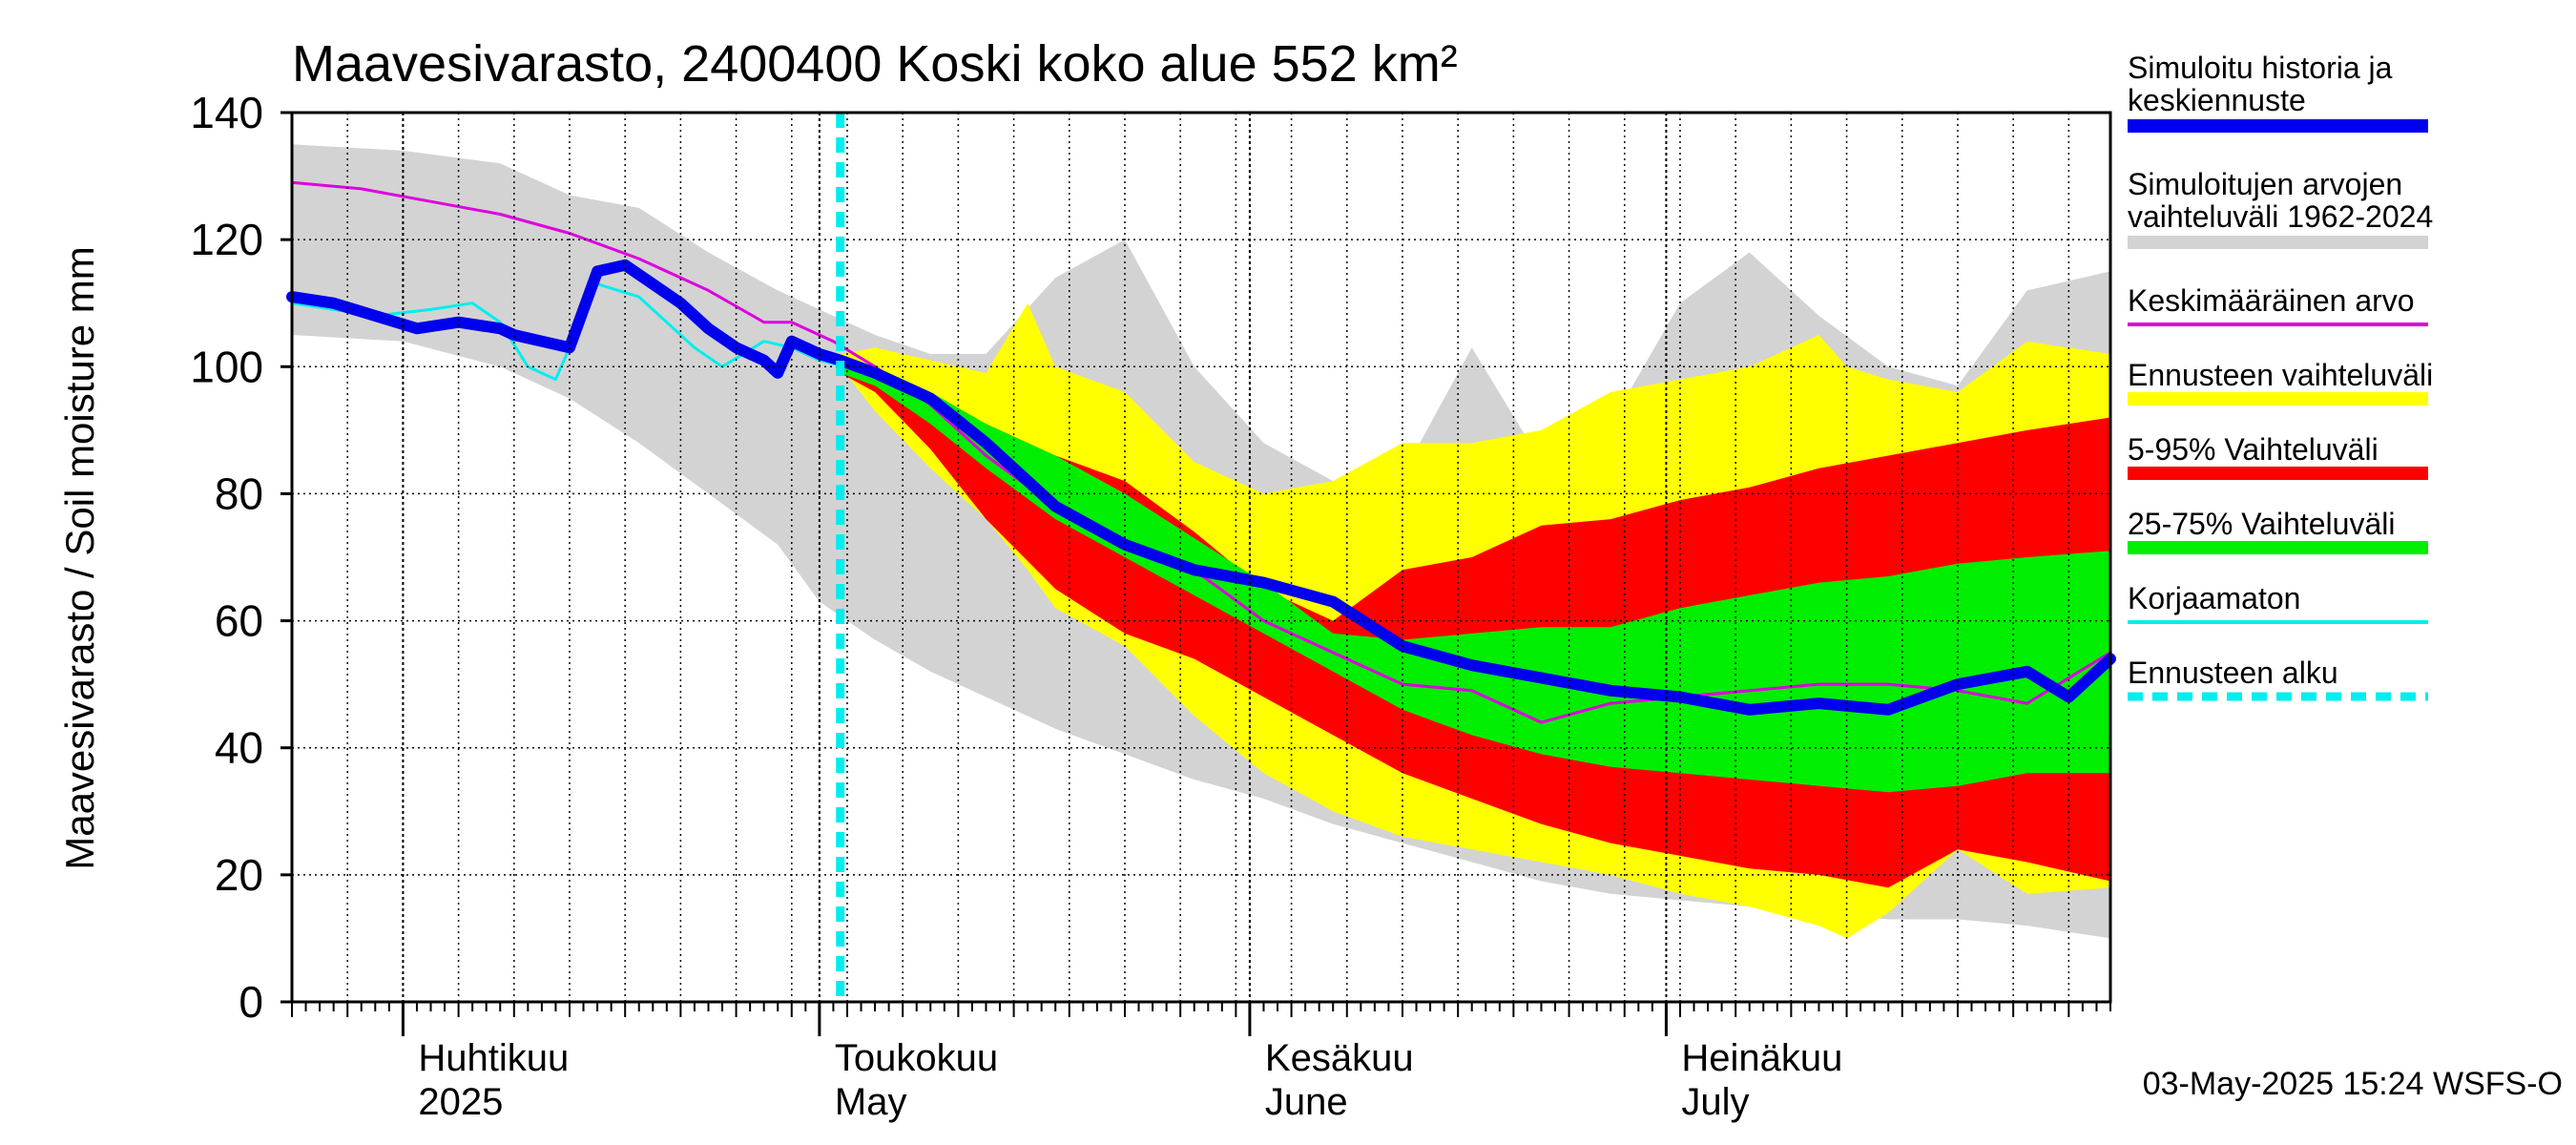 The height and width of the screenshot is (1145, 2576). What do you see at coordinates (871, 1102) in the screenshot?
I see `month-label-en: May` at bounding box center [871, 1102].